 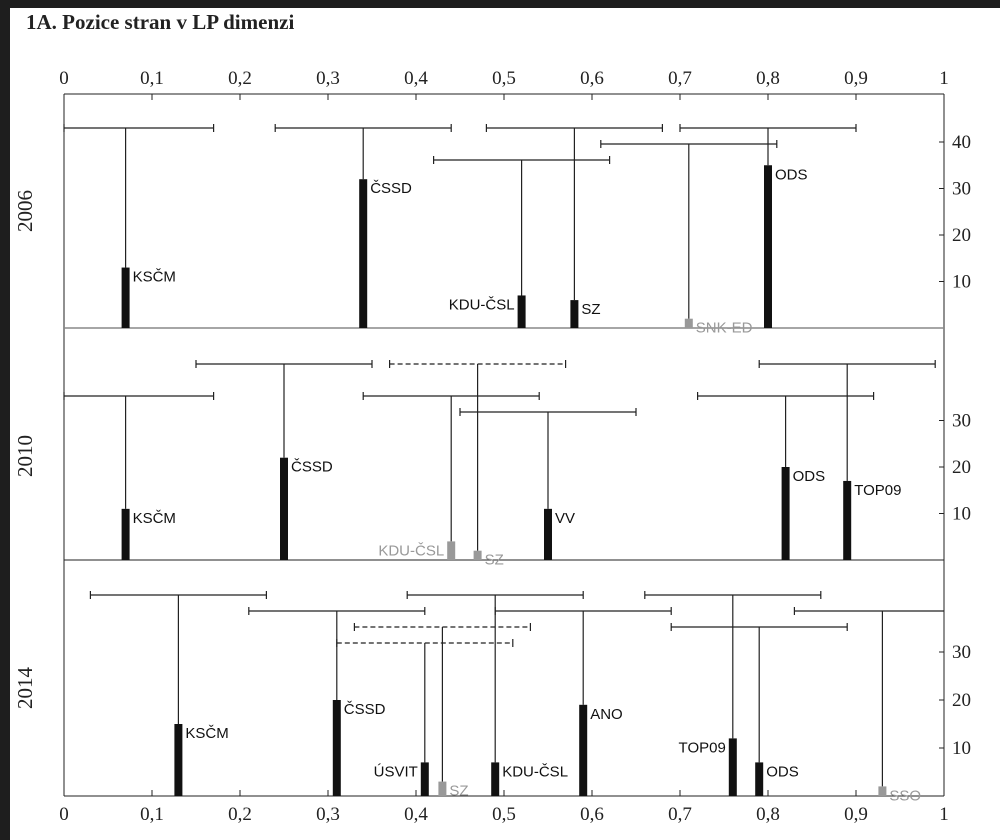 I want to click on party-label: SNK-ED, so click(x=724, y=328).